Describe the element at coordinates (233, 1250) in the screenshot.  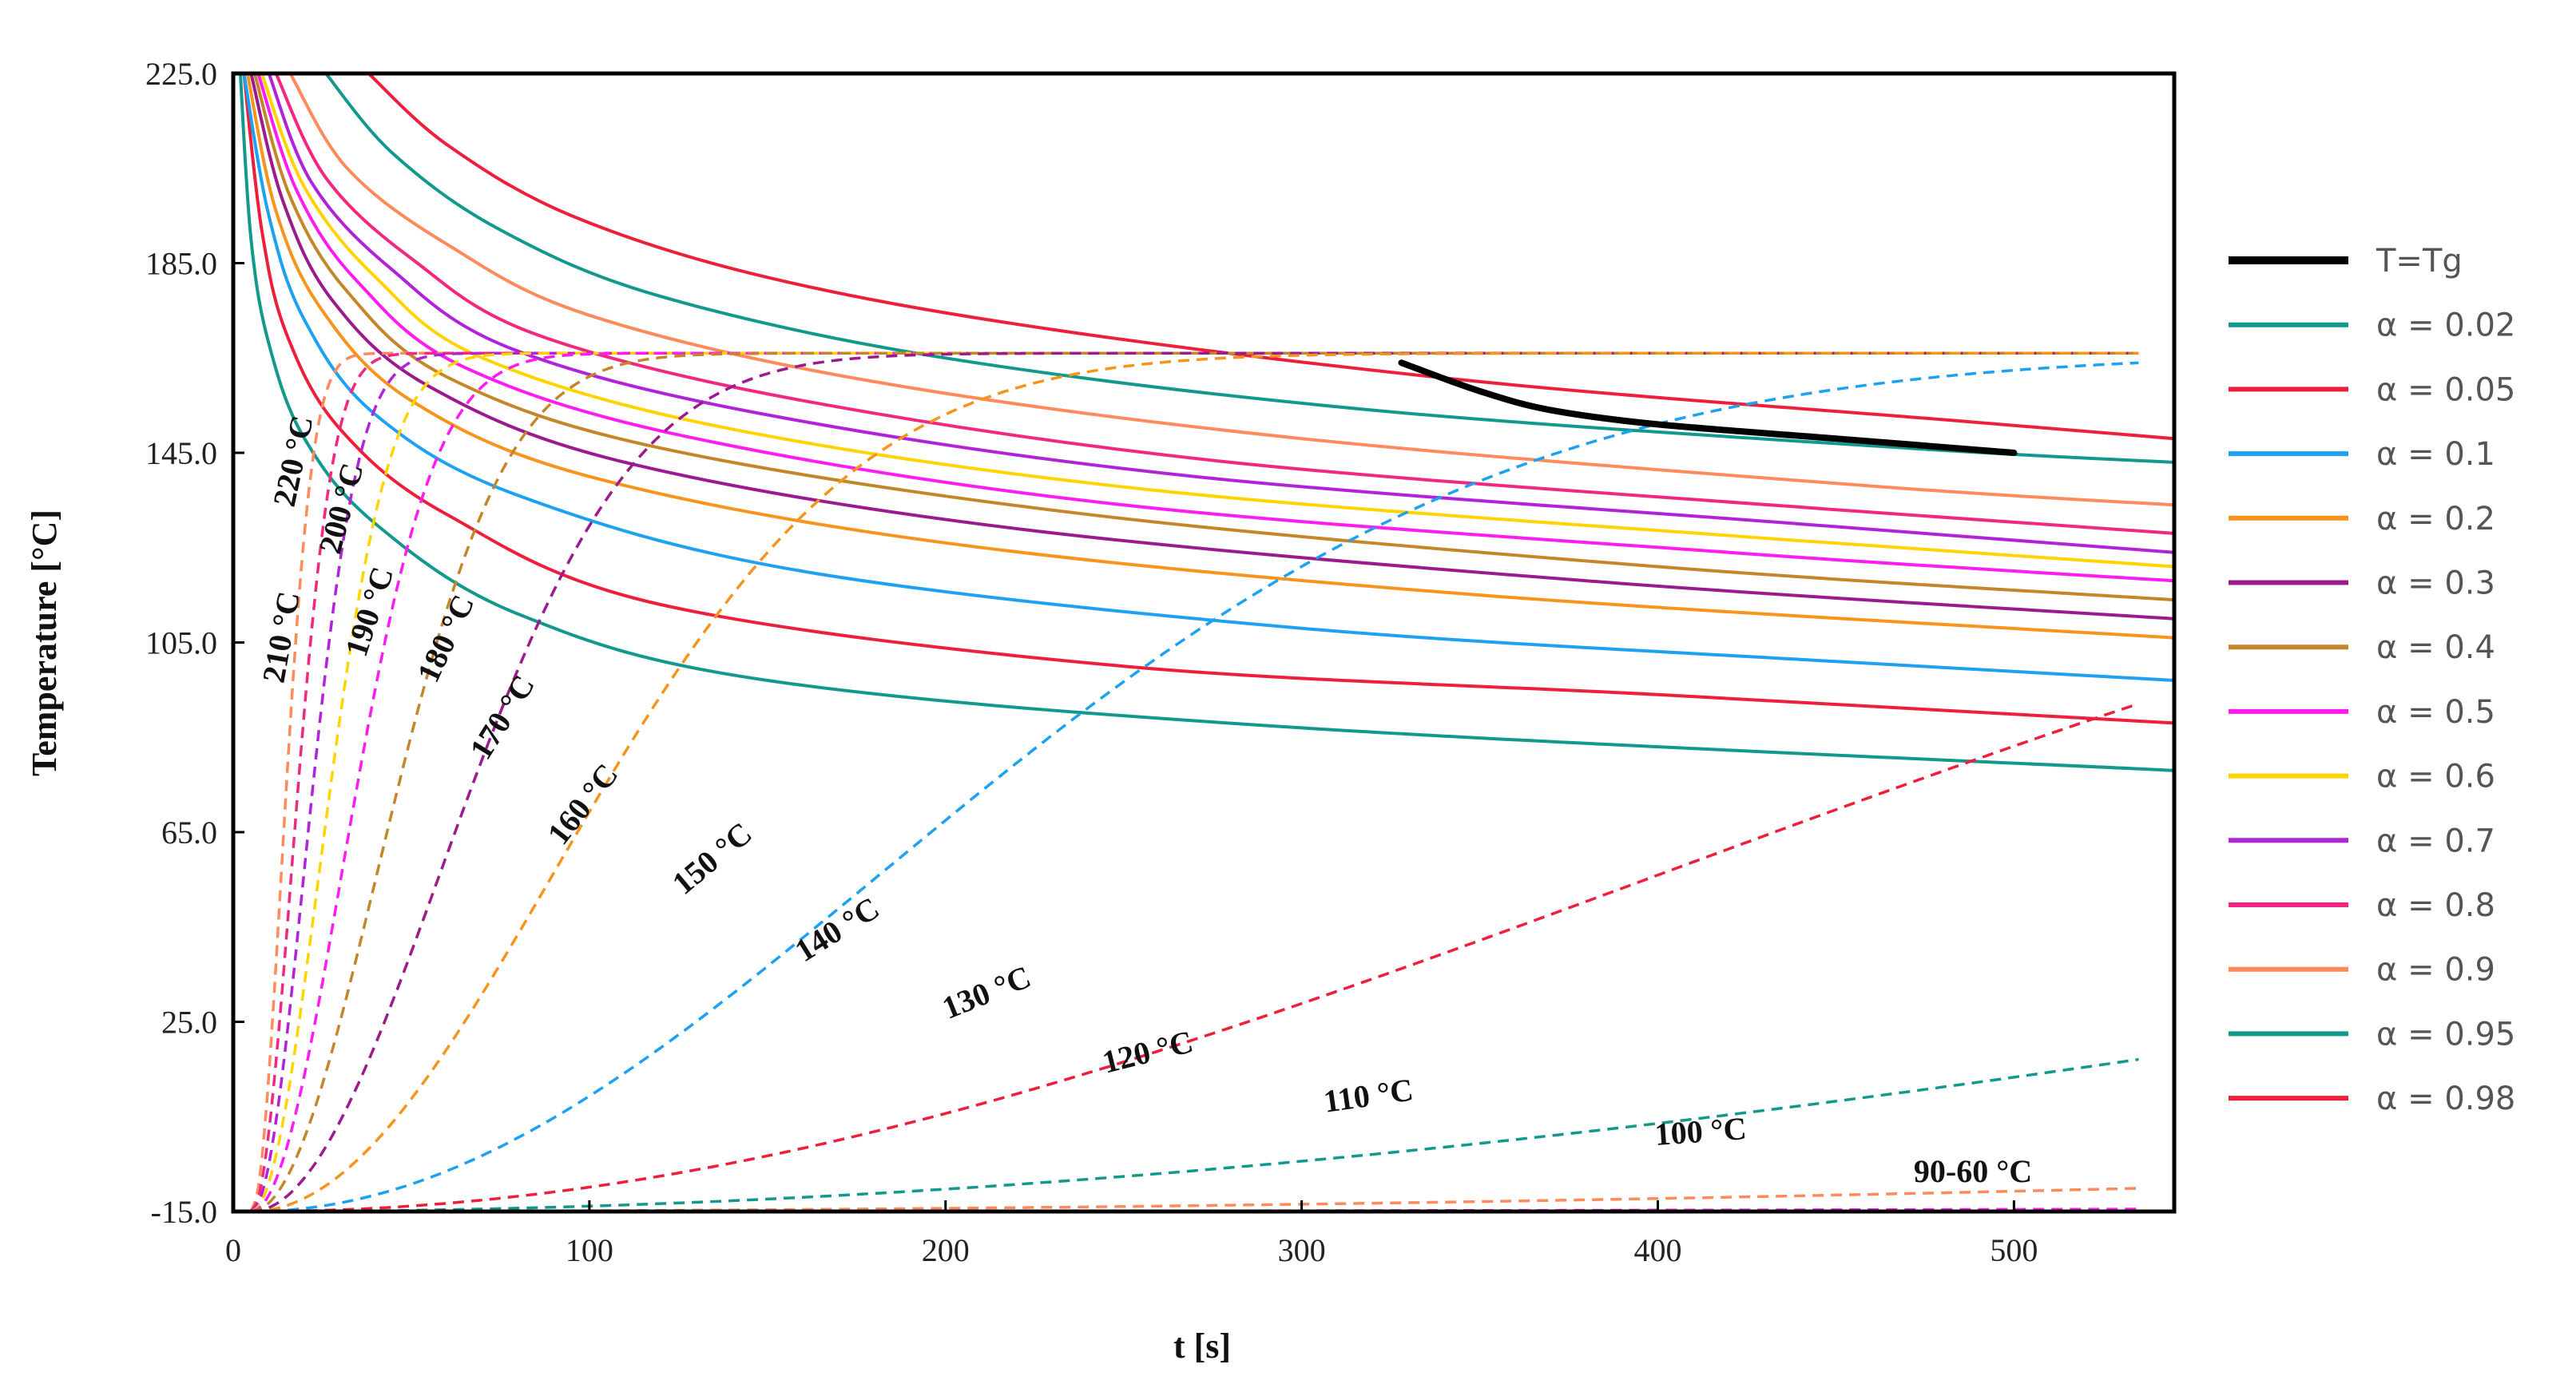
I see `x-tick-label: 0` at that location.